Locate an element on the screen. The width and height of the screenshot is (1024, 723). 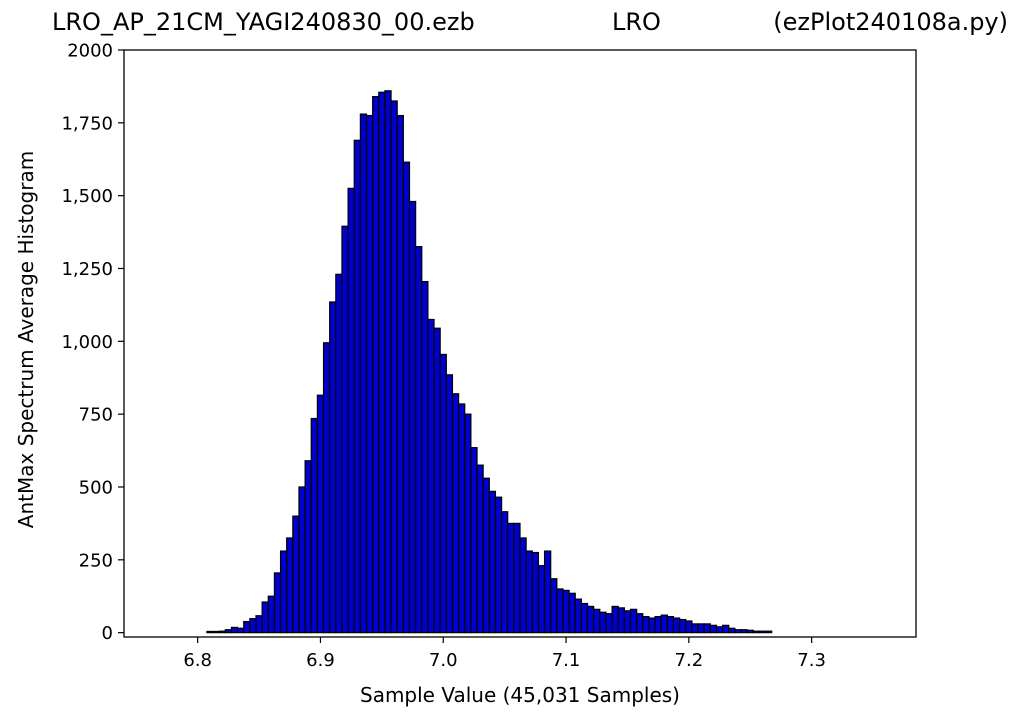
y-tick-label: 250 is located at coordinates (96, 560).